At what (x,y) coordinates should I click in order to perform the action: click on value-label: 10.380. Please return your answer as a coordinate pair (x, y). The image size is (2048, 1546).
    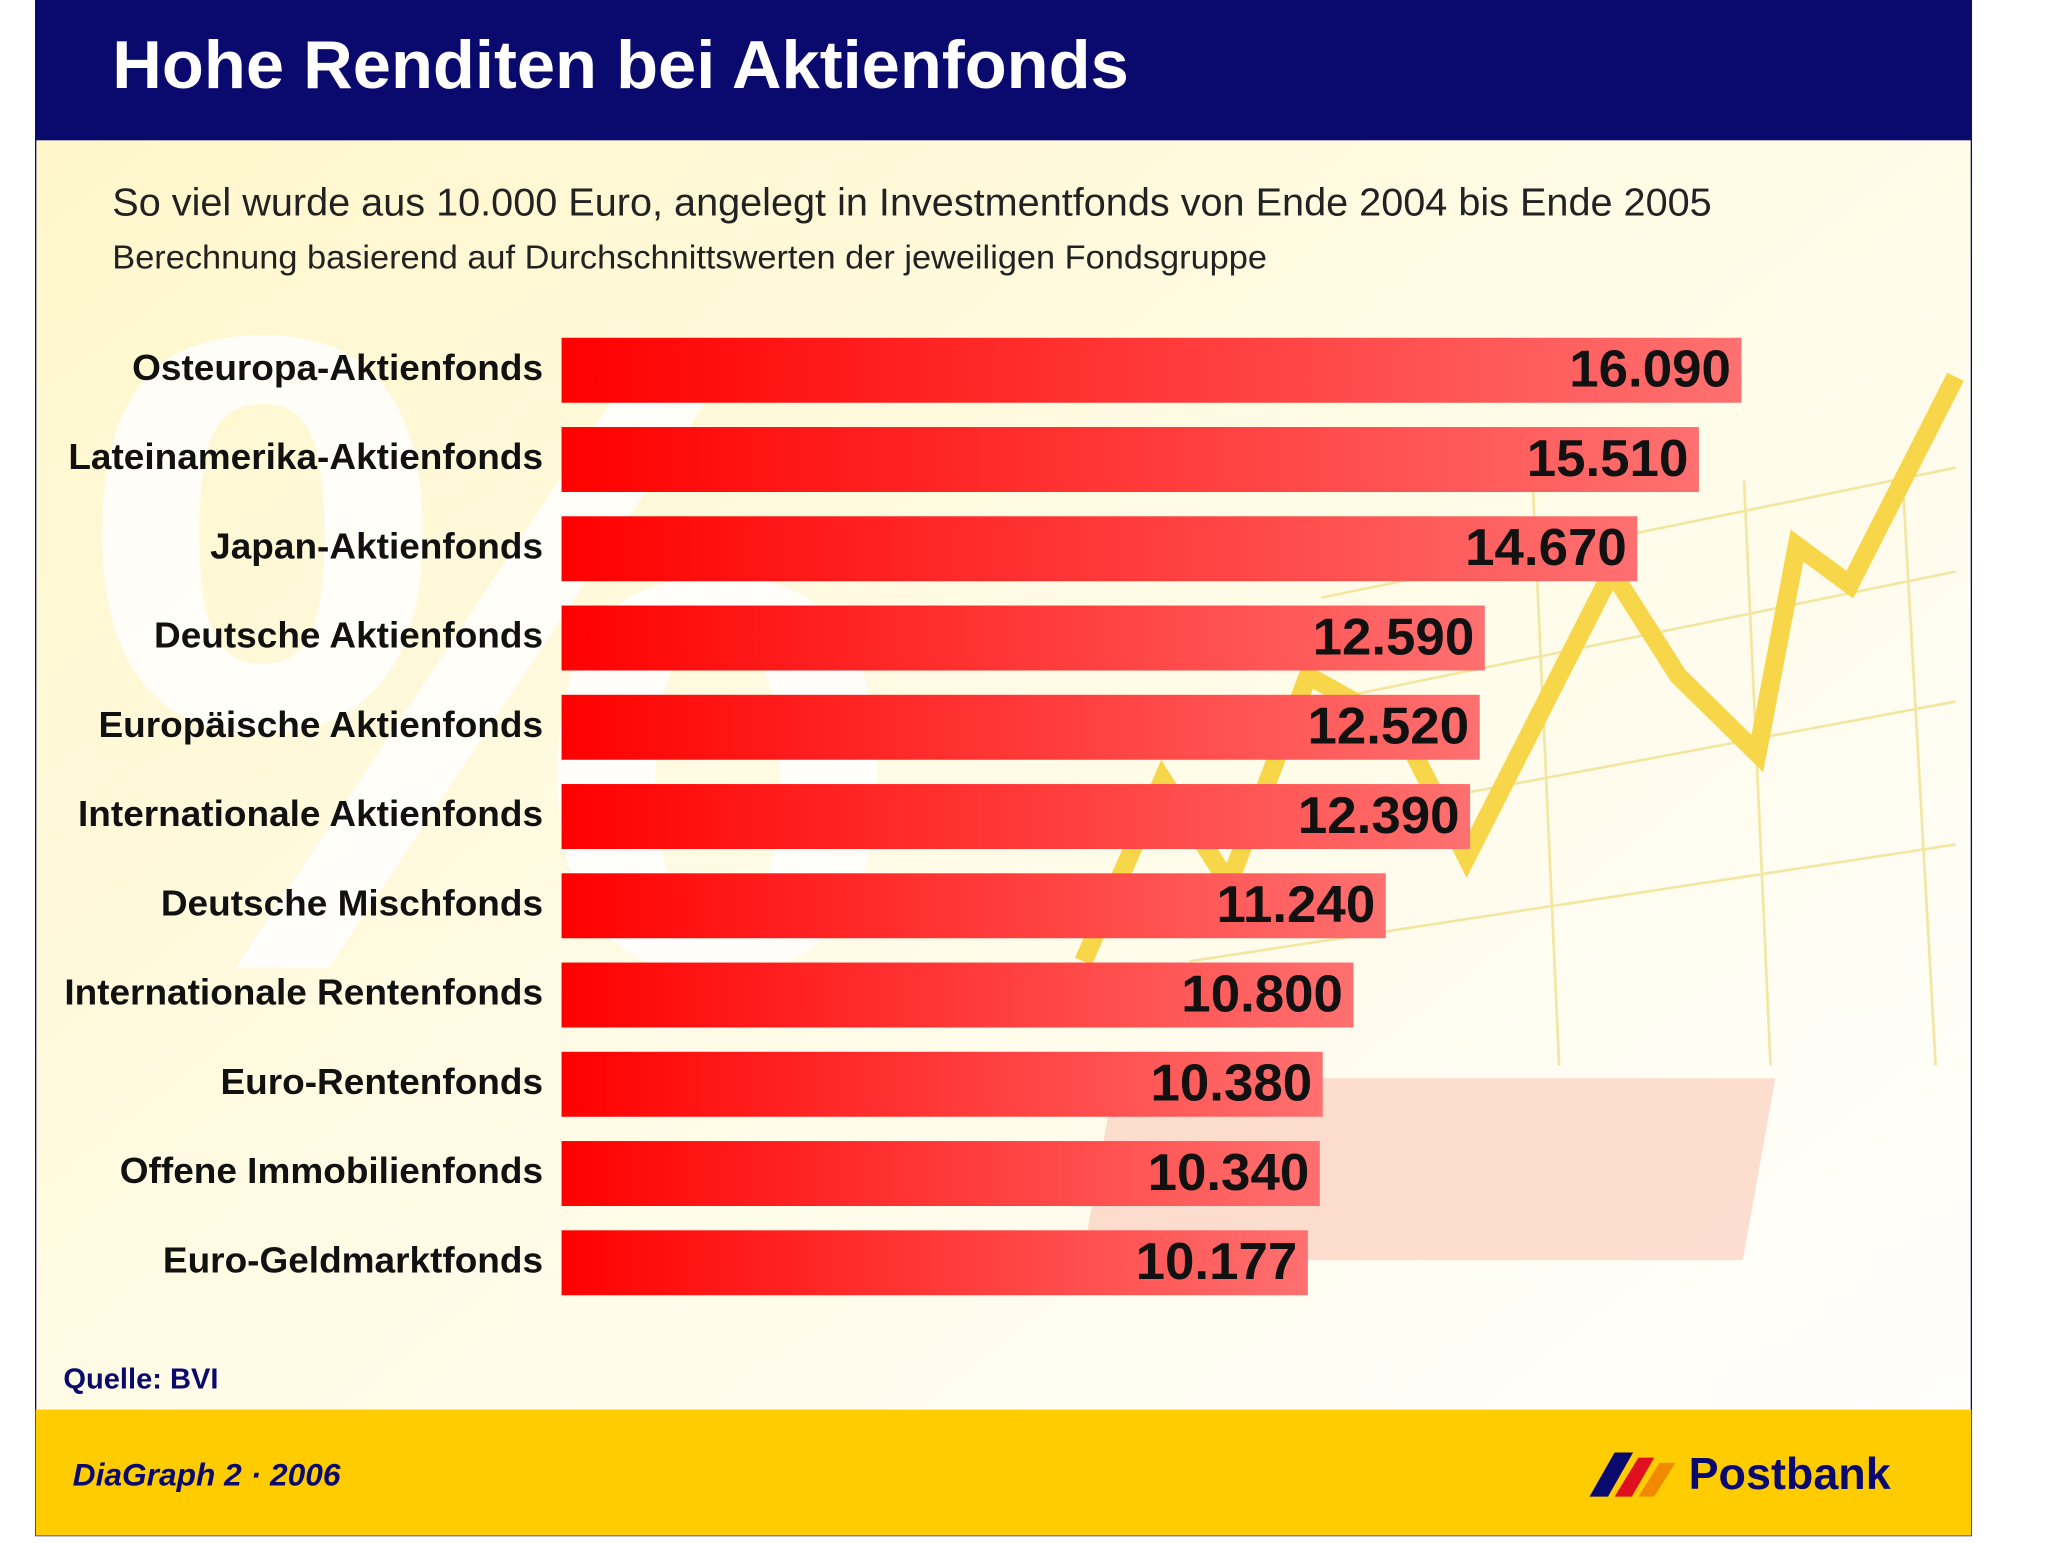
    Looking at the image, I should click on (1232, 1084).